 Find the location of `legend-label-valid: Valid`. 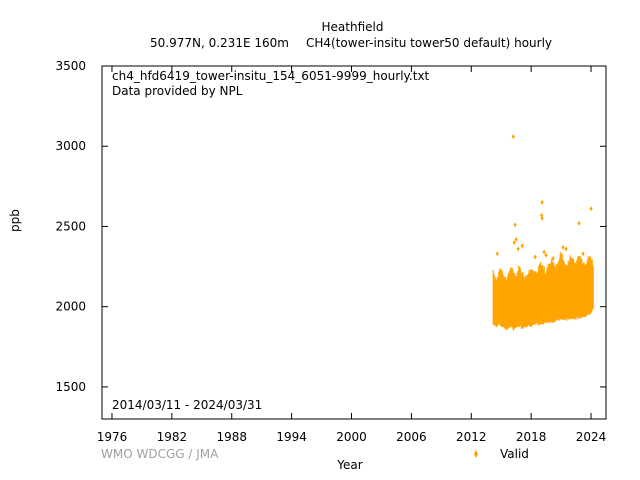

legend-label-valid: Valid is located at coordinates (514, 454).